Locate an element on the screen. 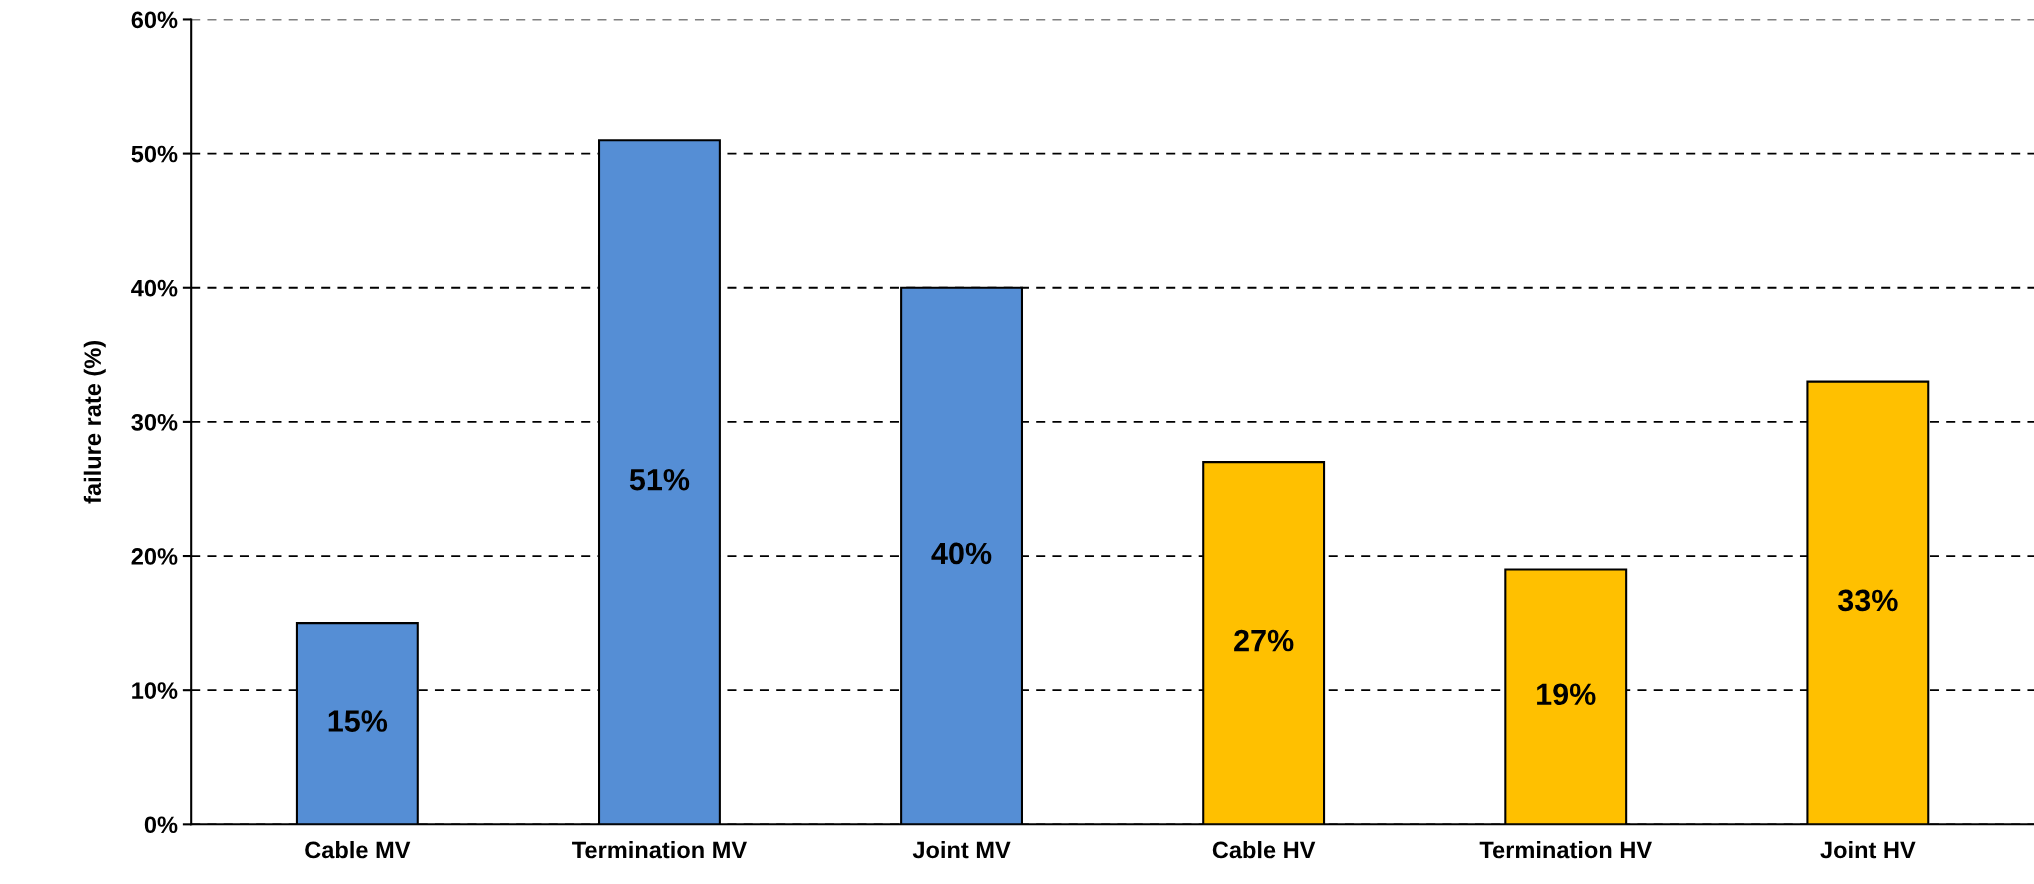  data-label: 51% is located at coordinates (659, 479).